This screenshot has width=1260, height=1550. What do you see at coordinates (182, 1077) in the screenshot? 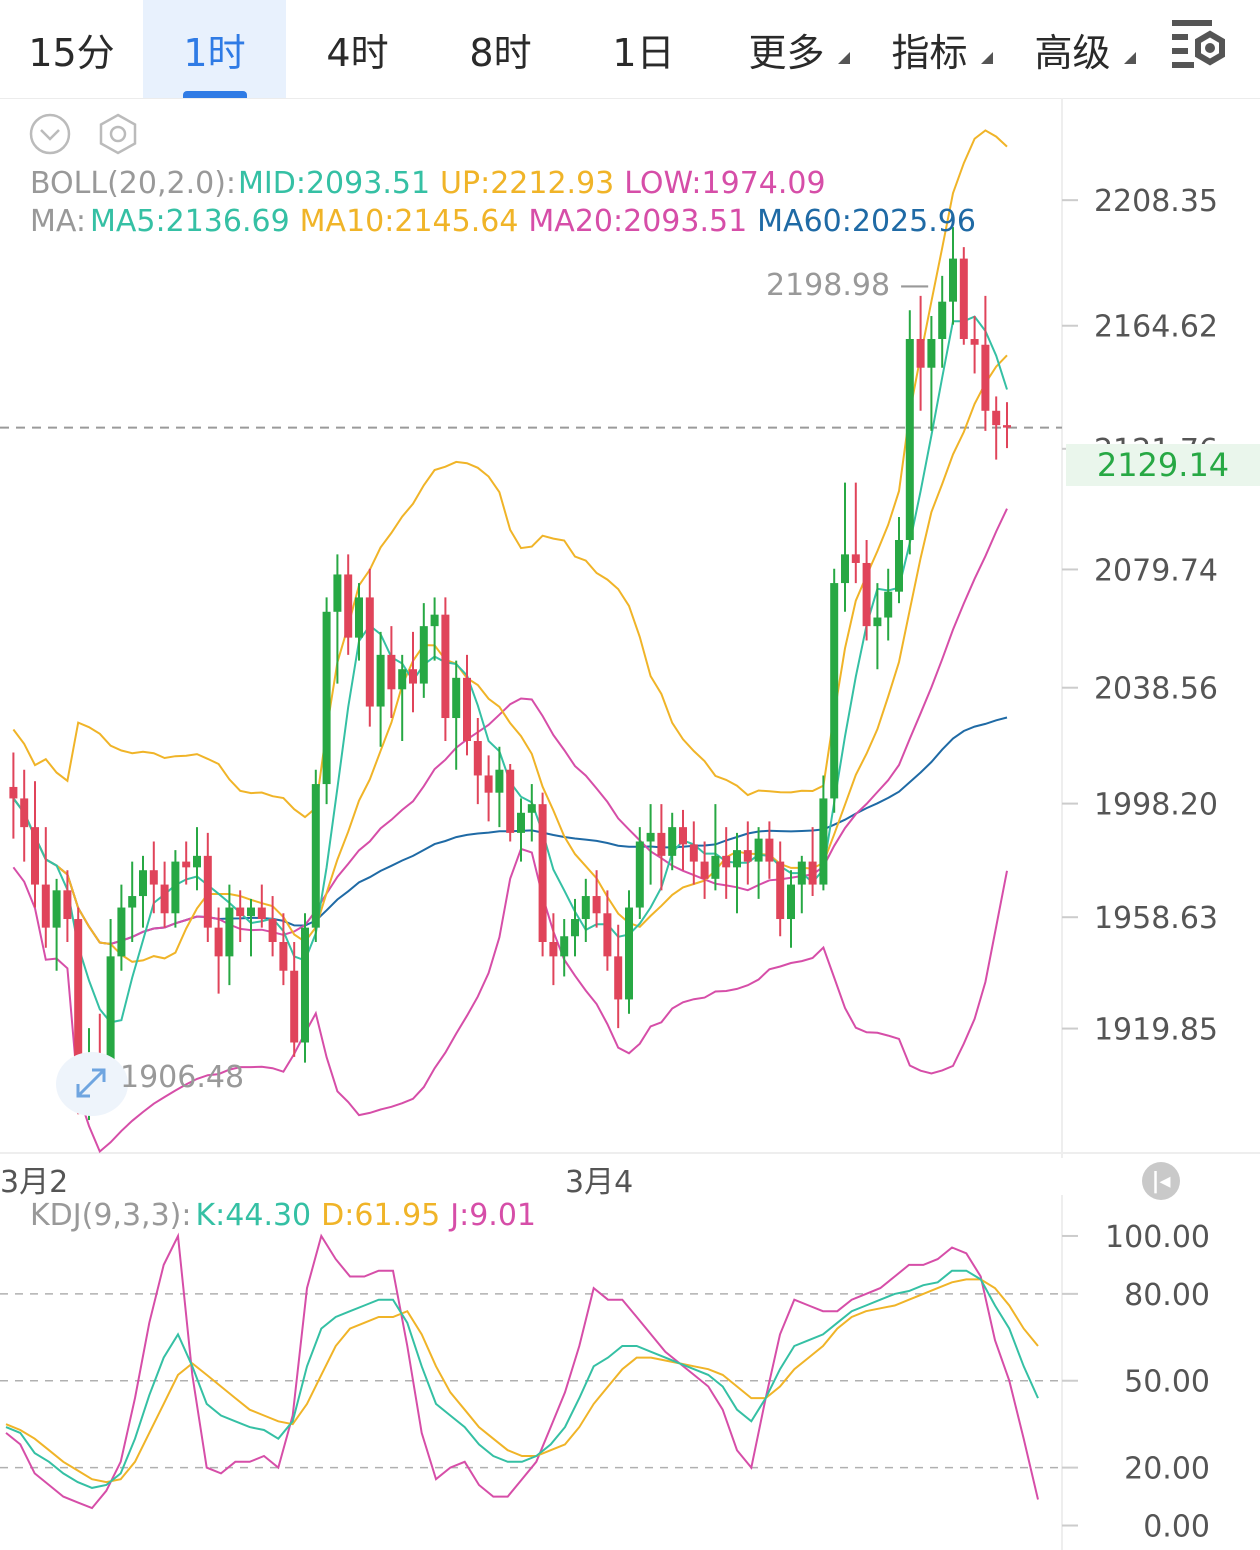
I see `low-price-label: 1906.48` at bounding box center [182, 1077].